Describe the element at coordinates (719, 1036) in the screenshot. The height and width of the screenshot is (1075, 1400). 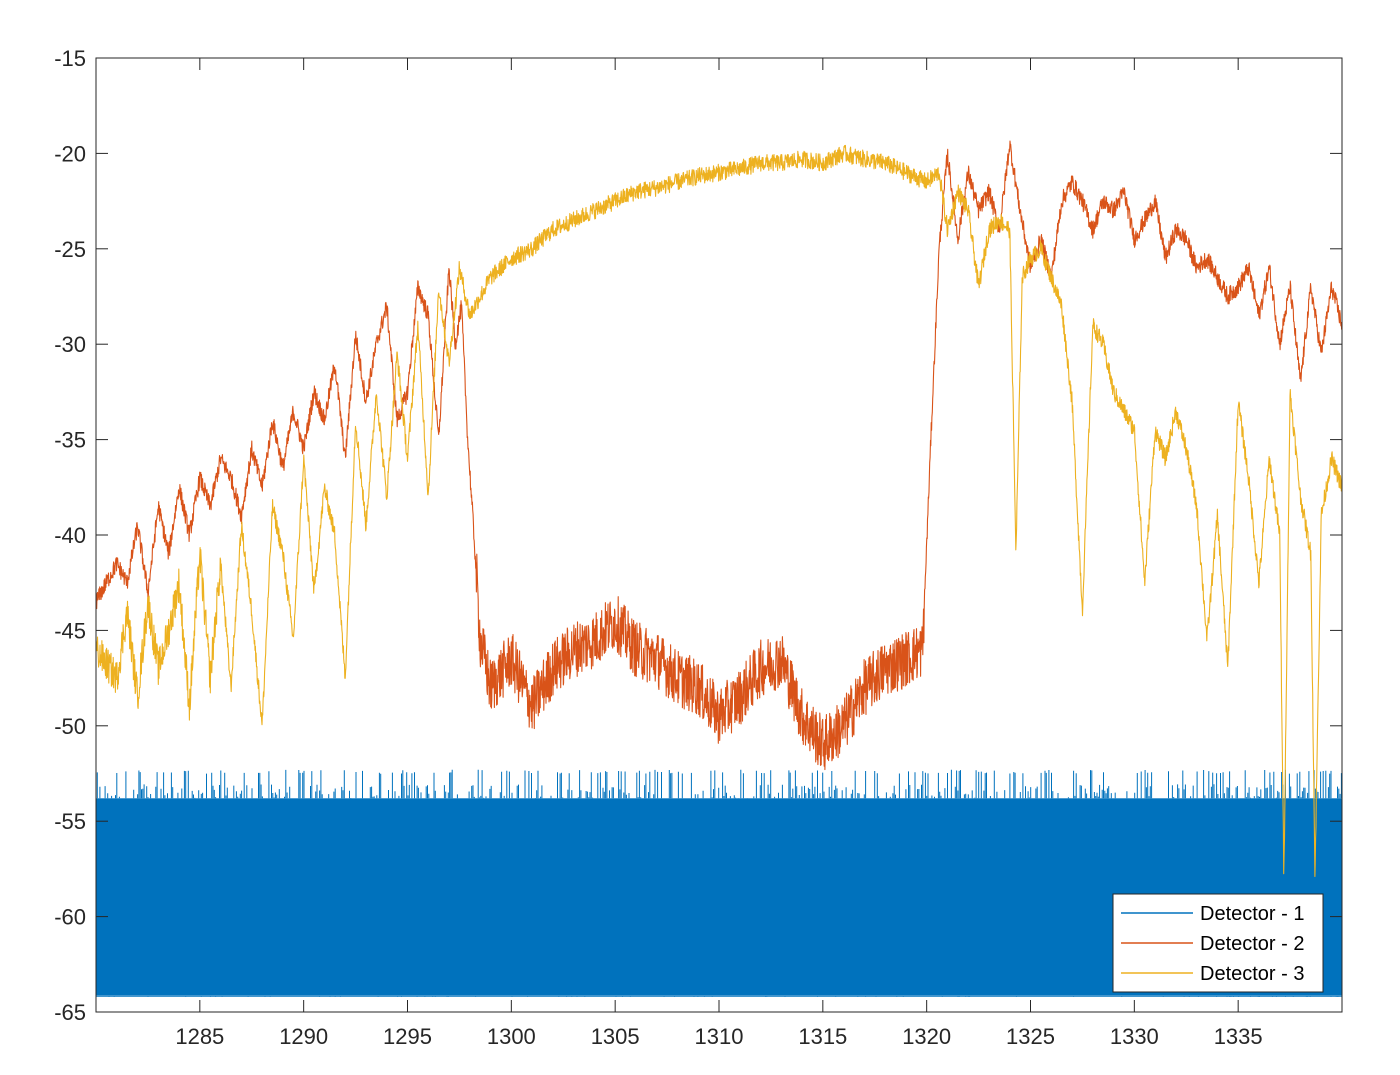
I see `x-tick-label: 1310` at that location.